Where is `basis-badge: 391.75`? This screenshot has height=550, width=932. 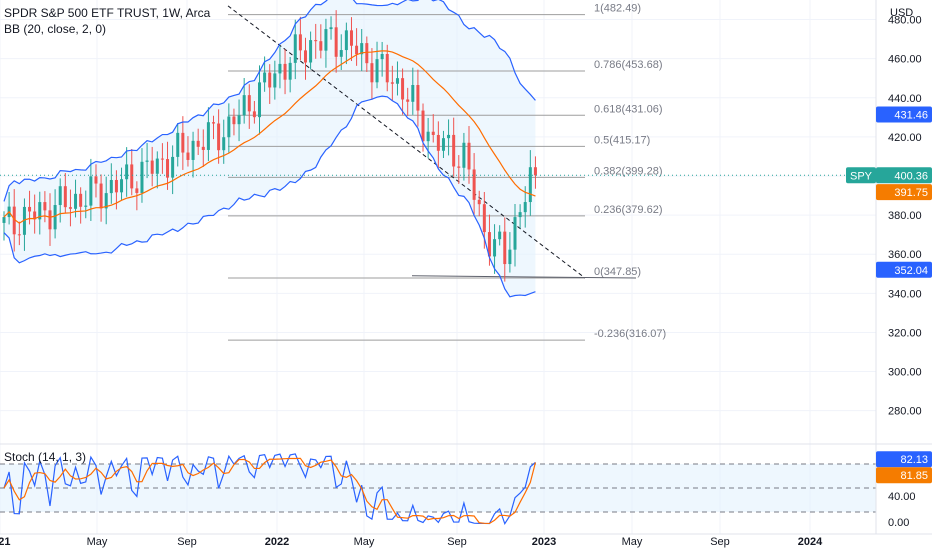
basis-badge: 391.75 is located at coordinates (911, 193).